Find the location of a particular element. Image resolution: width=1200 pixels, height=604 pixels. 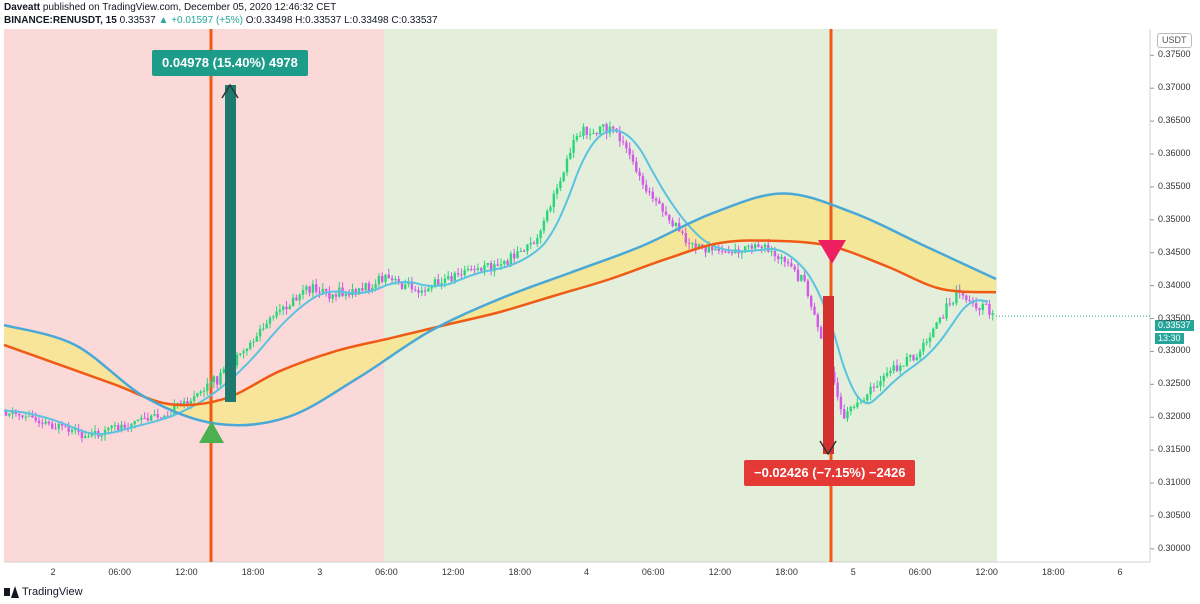

time-axis-label: 5 is located at coordinates (853, 572).